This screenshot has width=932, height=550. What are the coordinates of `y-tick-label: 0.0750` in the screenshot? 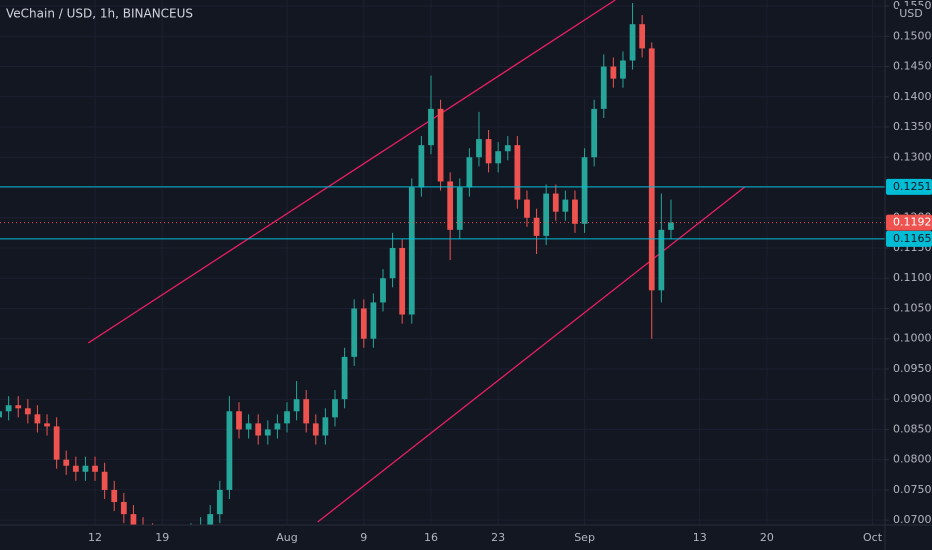 It's located at (912, 489).